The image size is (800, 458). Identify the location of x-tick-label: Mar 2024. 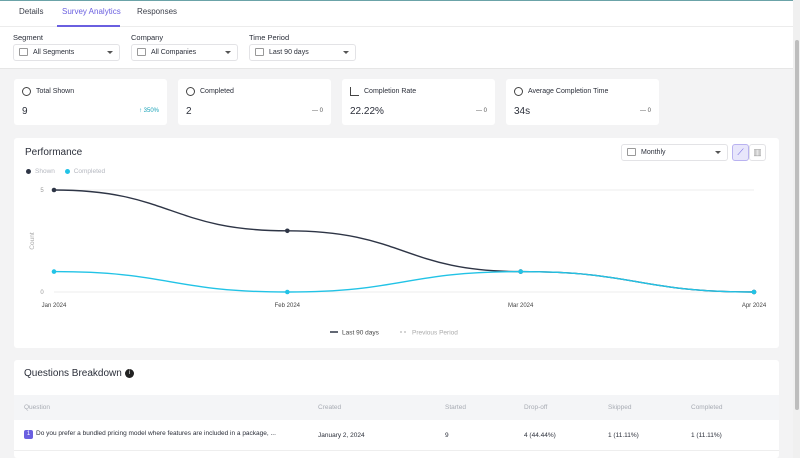
(521, 306).